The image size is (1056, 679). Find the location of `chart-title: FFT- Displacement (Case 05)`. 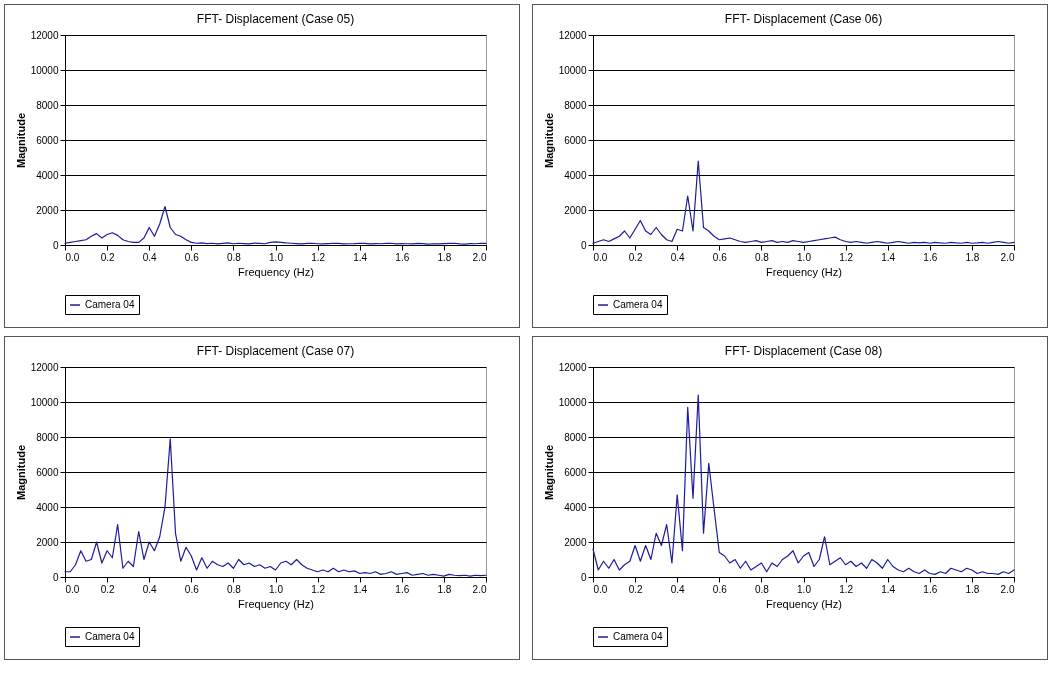

chart-title: FFT- Displacement (Case 05) is located at coordinates (275, 19).